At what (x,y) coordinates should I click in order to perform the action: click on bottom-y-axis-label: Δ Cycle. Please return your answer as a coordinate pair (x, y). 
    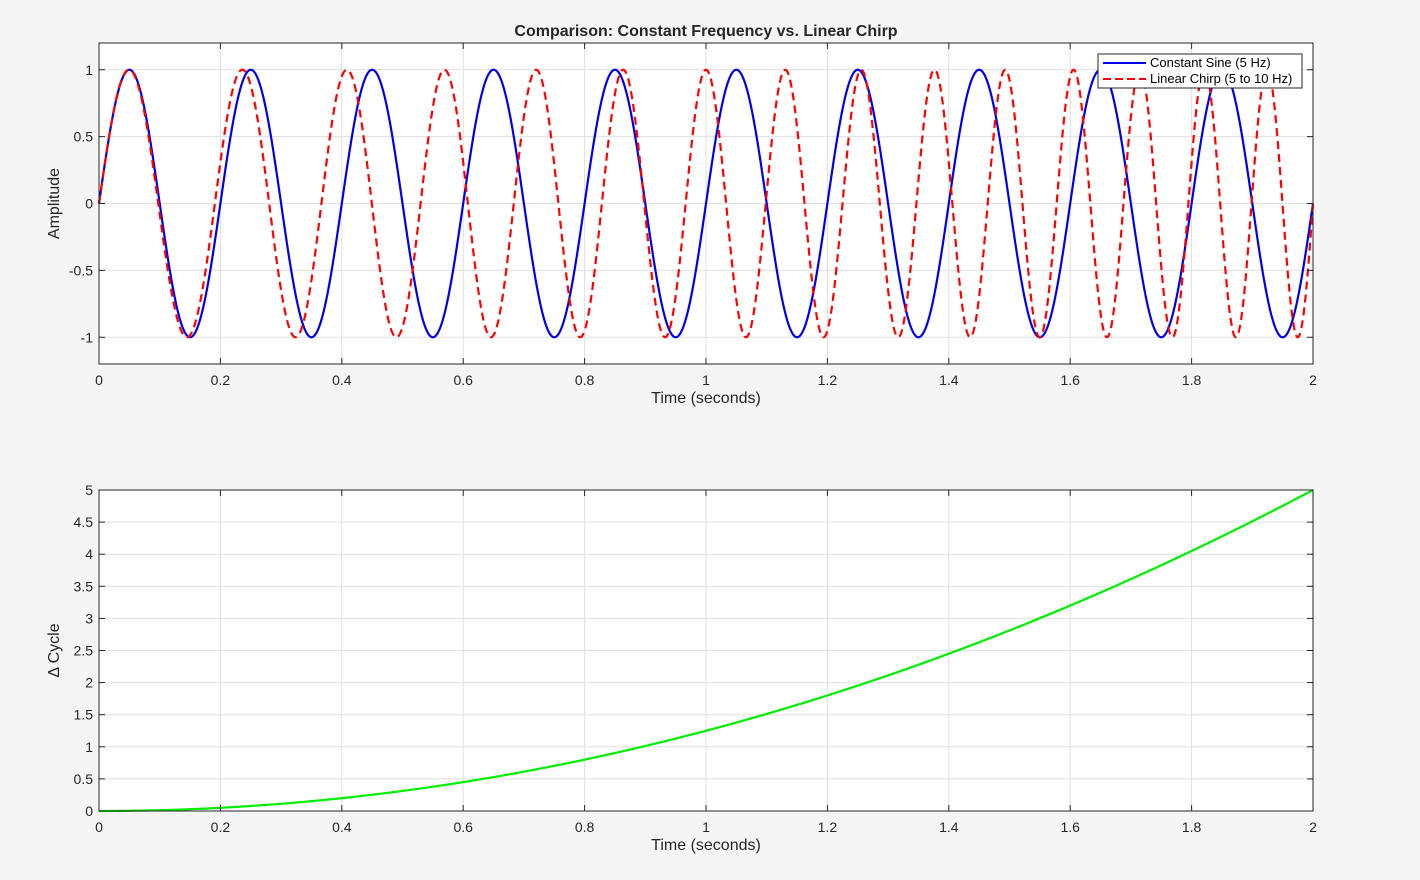
    Looking at the image, I should click on (54, 650).